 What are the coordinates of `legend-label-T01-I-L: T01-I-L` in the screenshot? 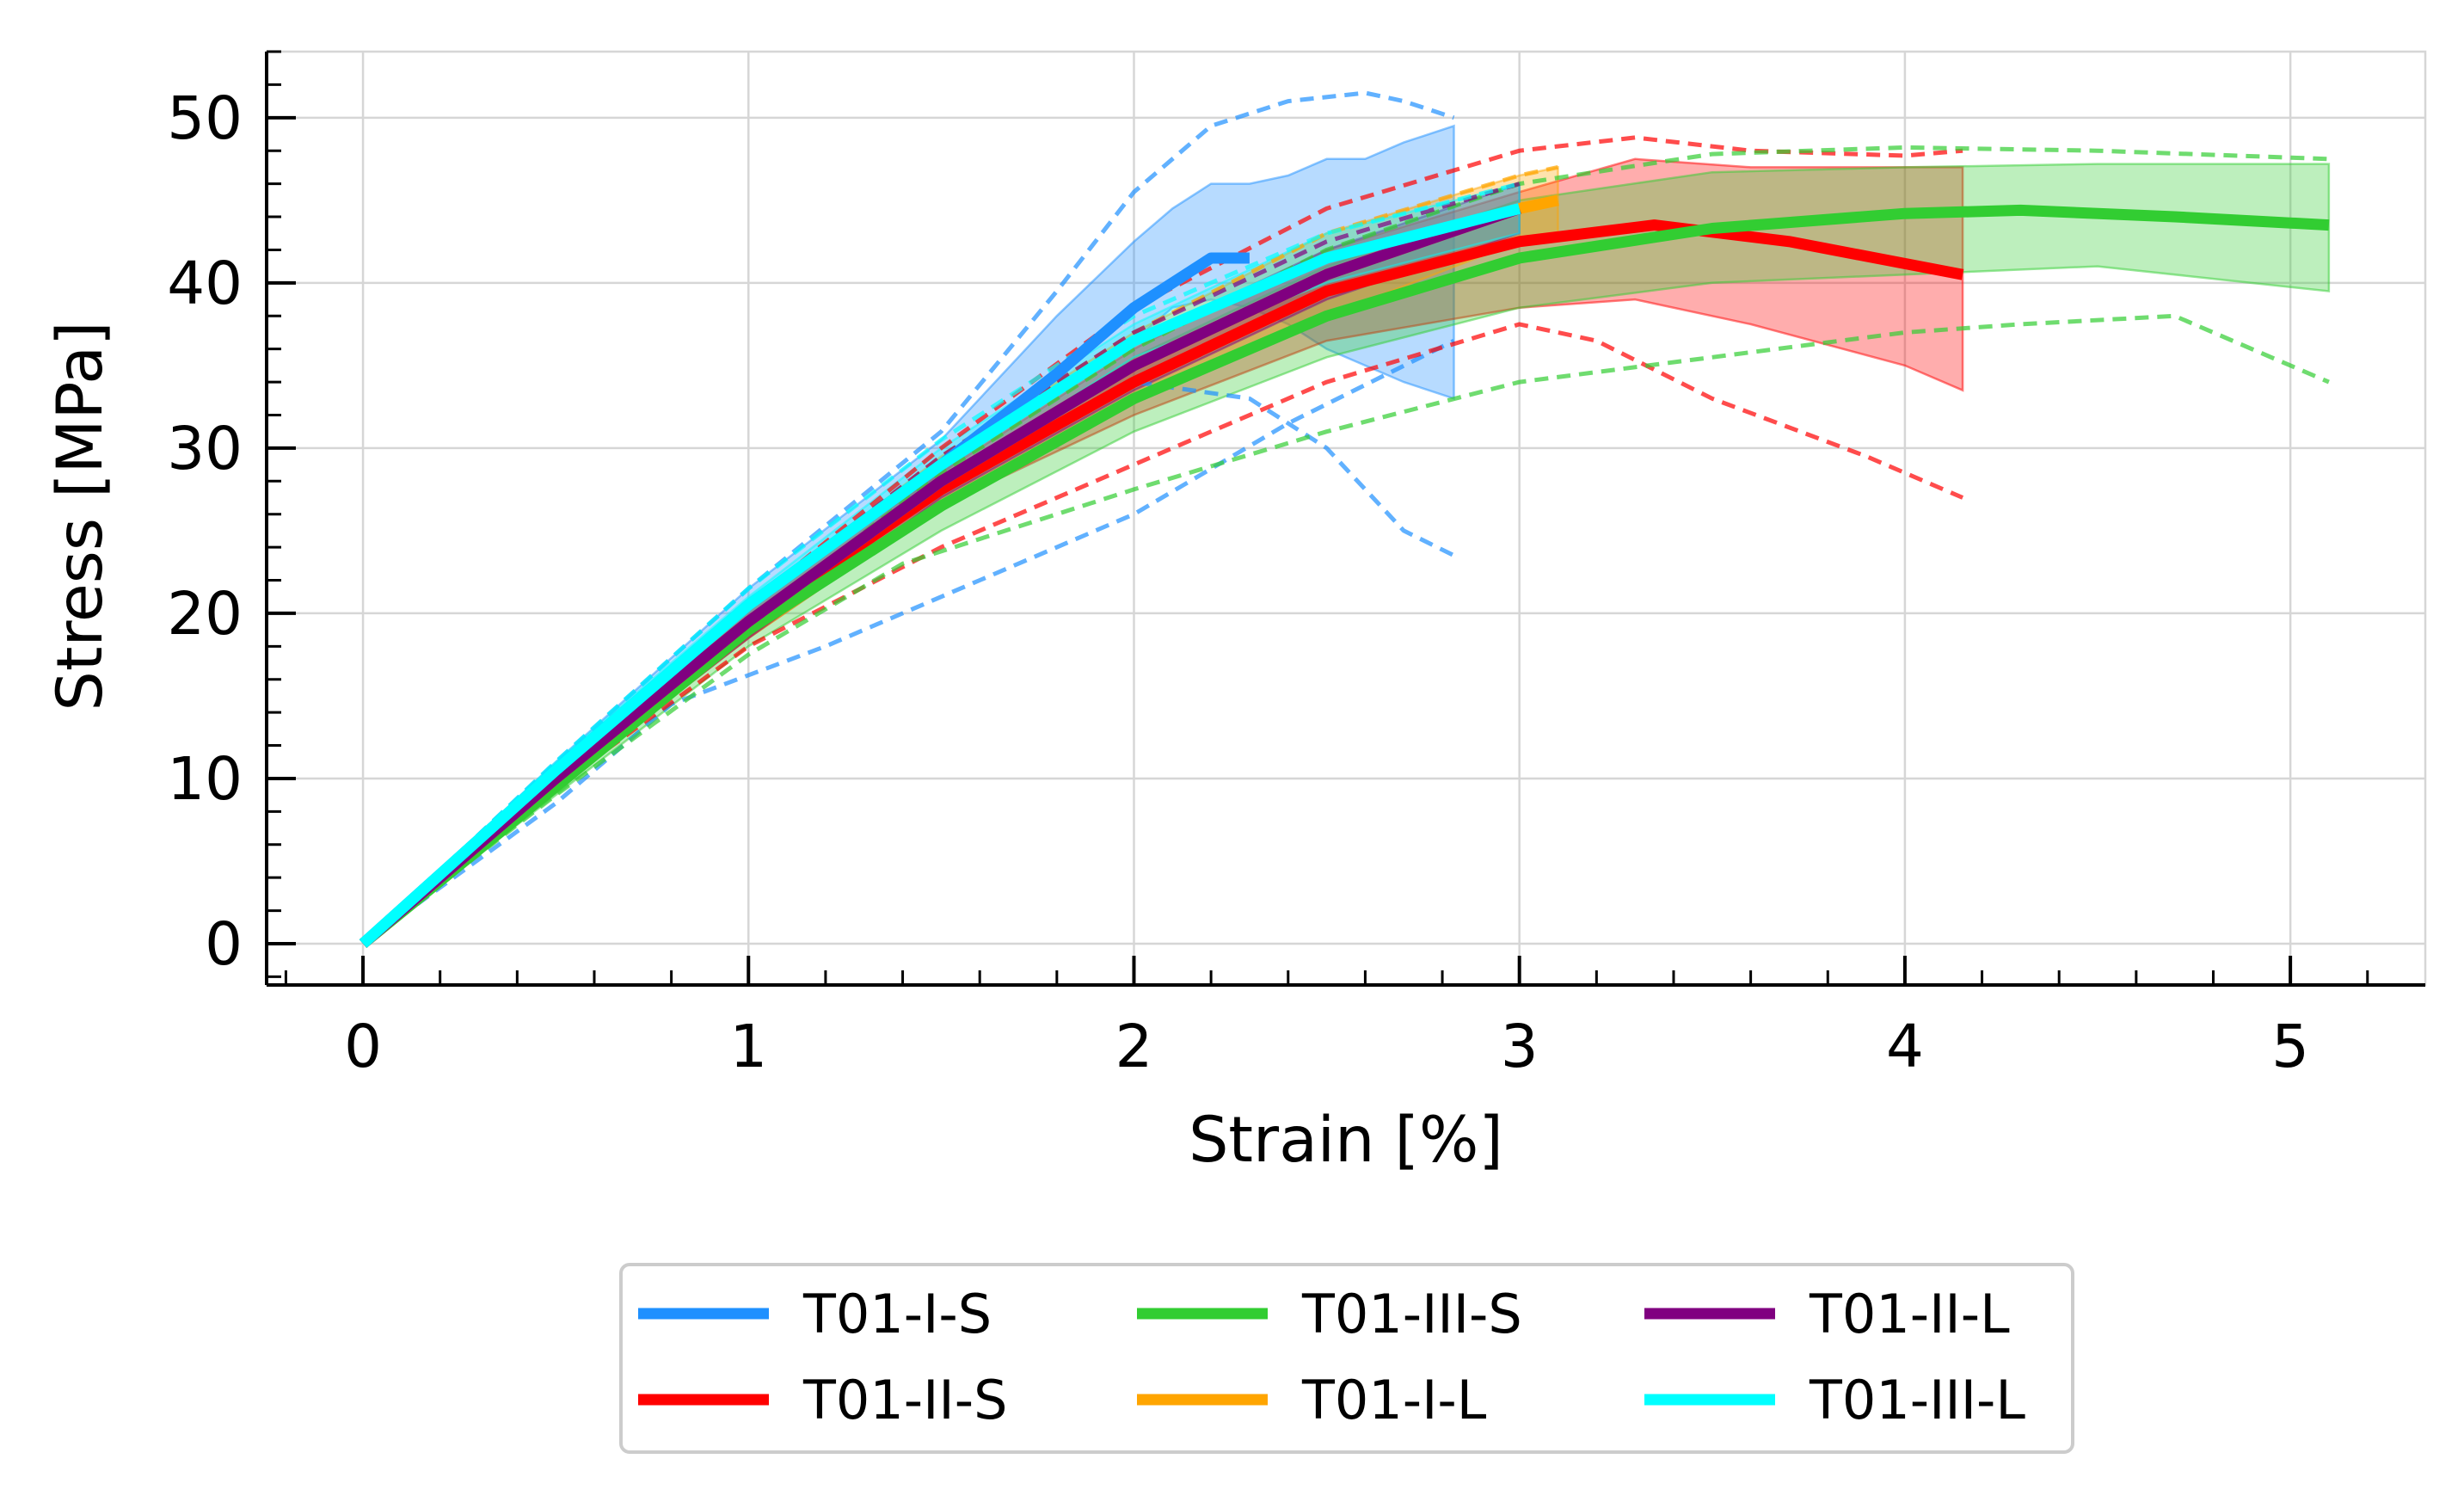 It's located at (1394, 1400).